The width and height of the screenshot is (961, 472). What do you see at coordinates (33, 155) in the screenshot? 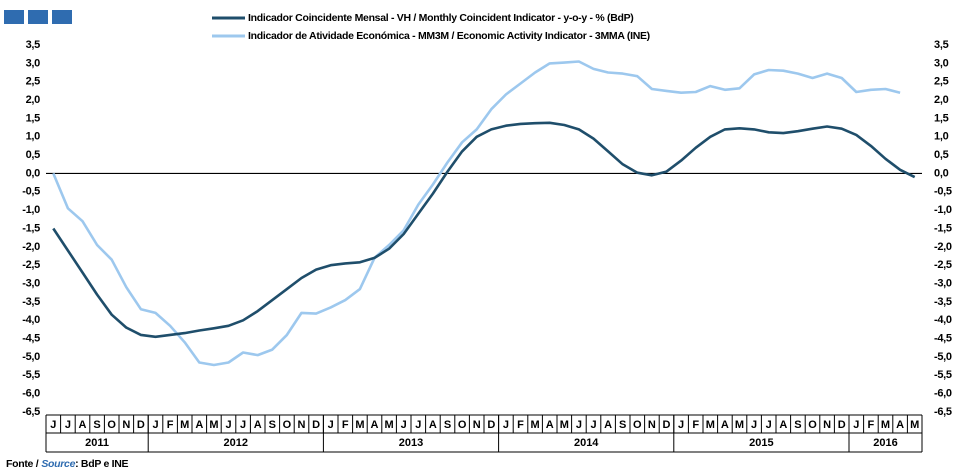
I see `y-tick-label: 0,5` at bounding box center [33, 155].